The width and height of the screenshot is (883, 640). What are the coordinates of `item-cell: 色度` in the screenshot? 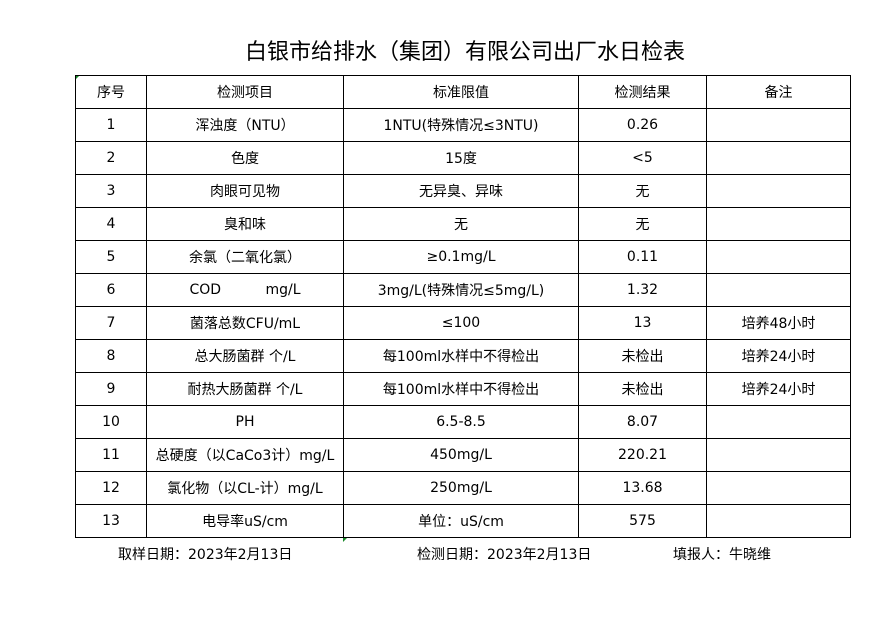 It's located at (245, 158).